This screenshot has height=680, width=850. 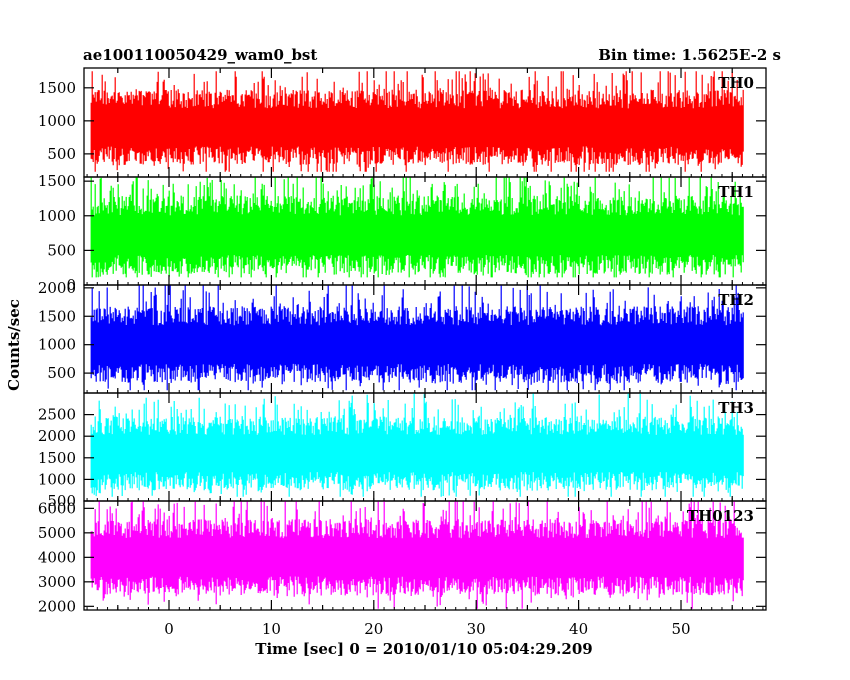 What do you see at coordinates (720, 516) in the screenshot?
I see `panel-label: TH0123` at bounding box center [720, 516].